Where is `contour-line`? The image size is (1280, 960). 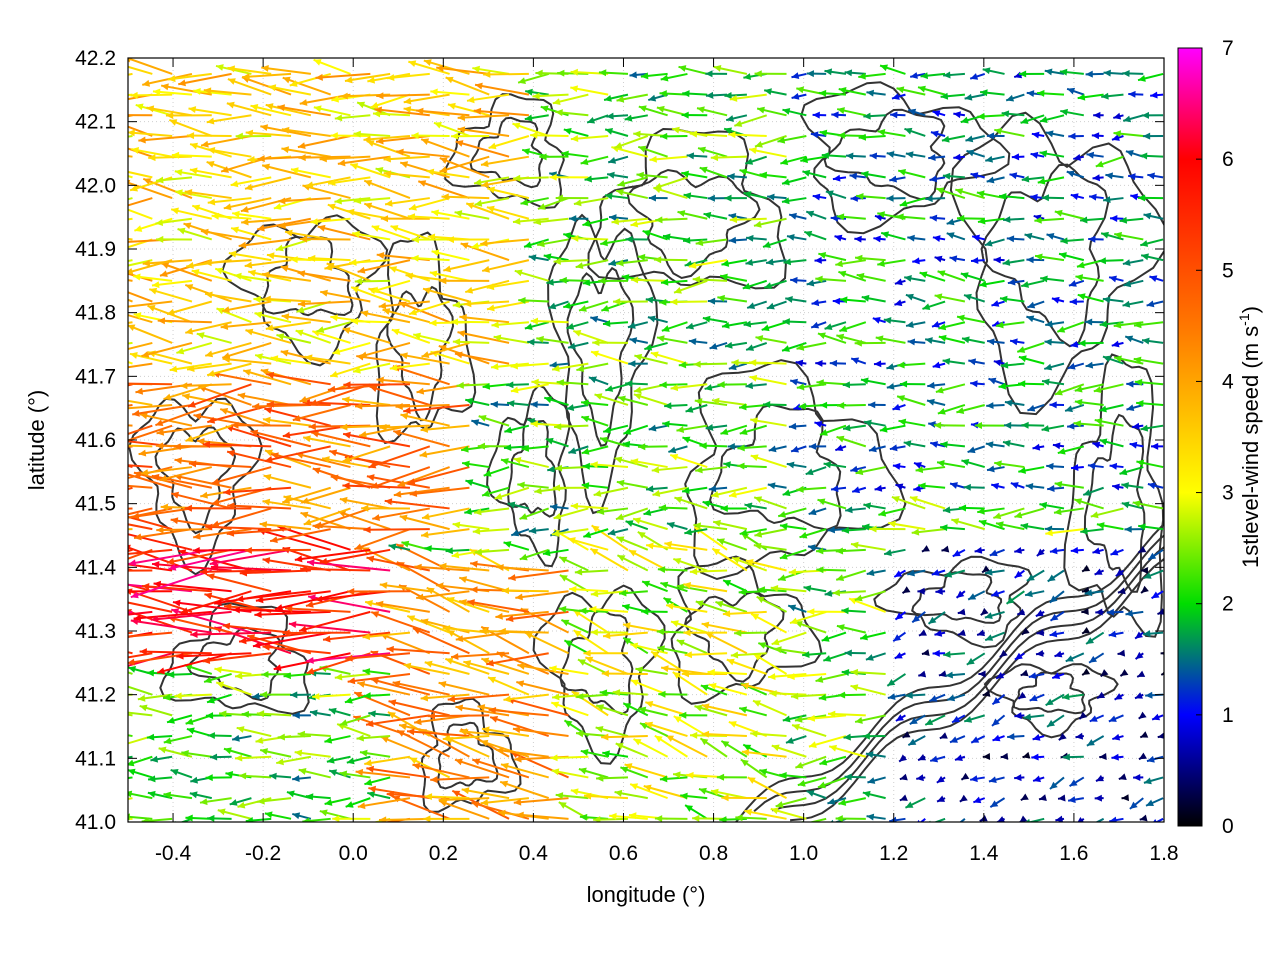 contour-line is located at coordinates (506, 152).